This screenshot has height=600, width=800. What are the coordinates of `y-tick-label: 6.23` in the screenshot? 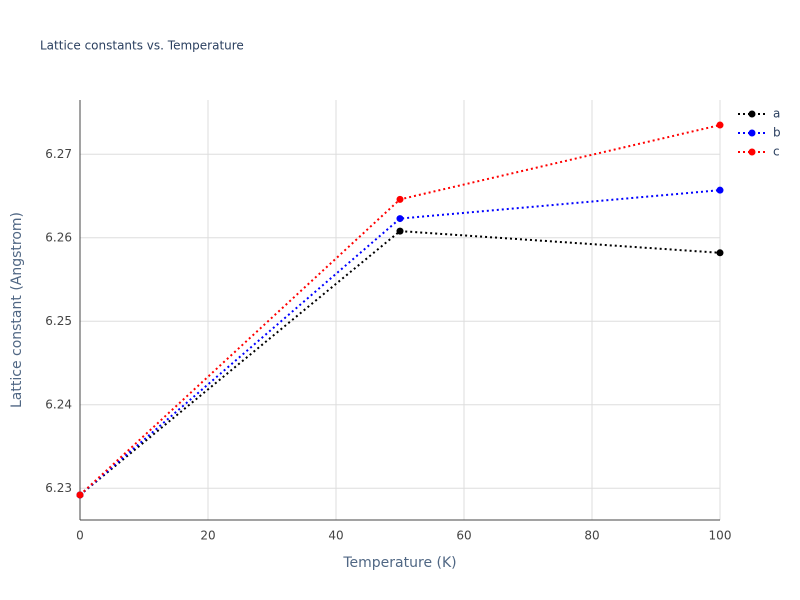 It's located at (58, 488).